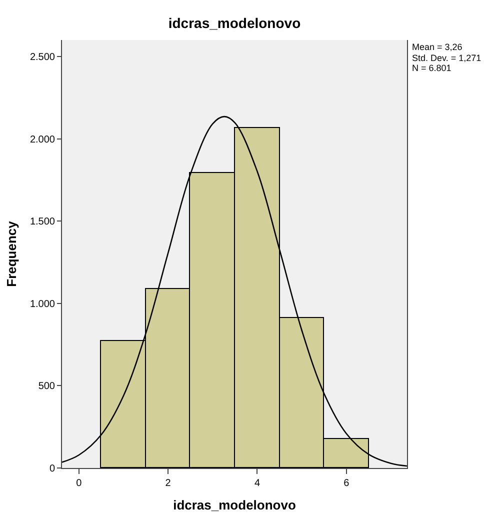  I want to click on text: Std. Dev. = 1,271, so click(447, 58).